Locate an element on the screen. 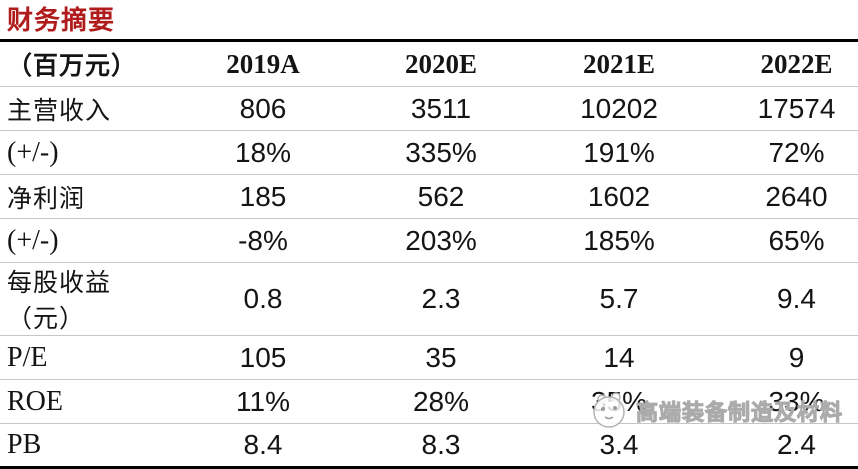  cell-value: 5.7 is located at coordinates (619, 298).